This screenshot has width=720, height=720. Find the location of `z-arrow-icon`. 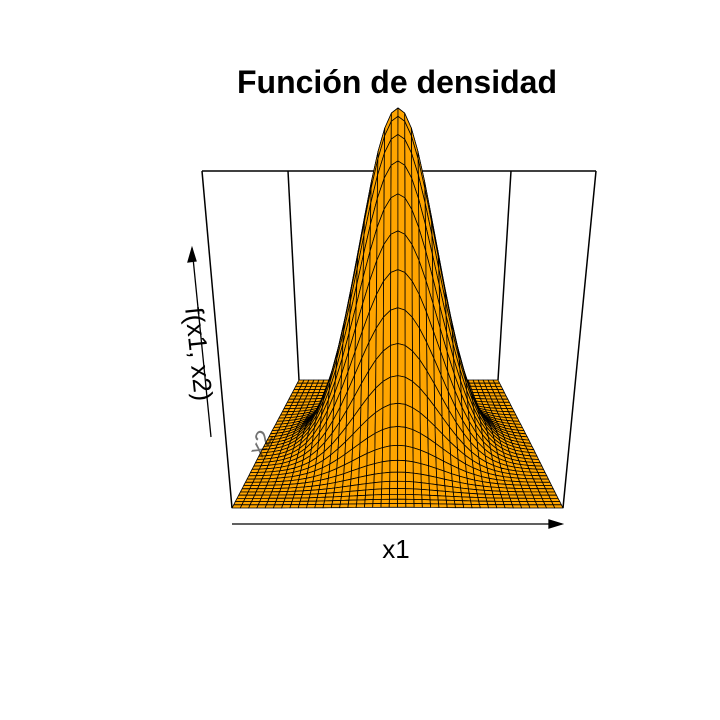

z-arrow-icon is located at coordinates (192, 254).